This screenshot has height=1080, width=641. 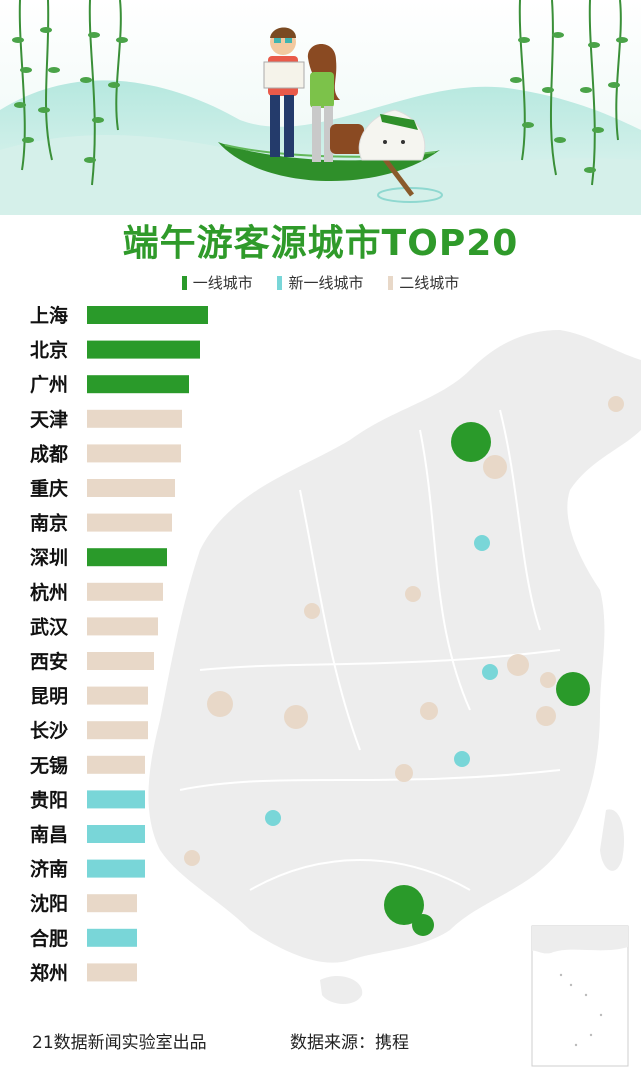 I want to click on category-label: 无锡, so click(x=49, y=765).